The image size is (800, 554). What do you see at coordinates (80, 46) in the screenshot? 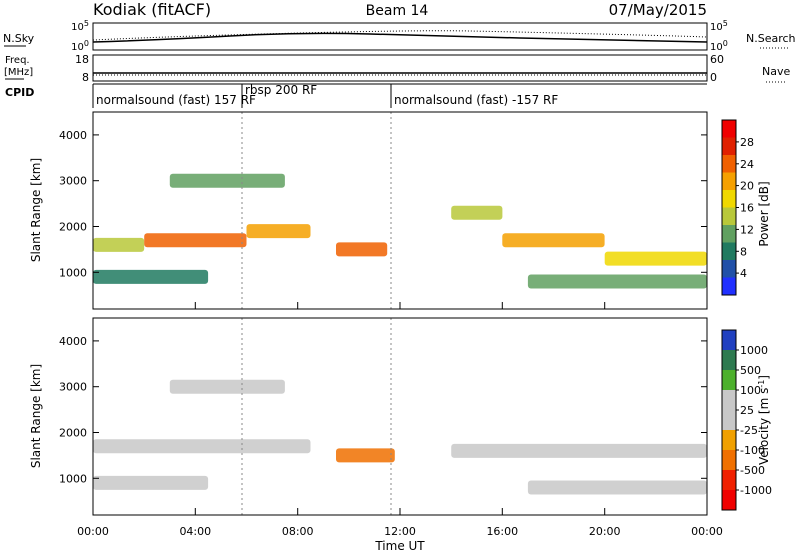
I see `noise-left-tick-bottom: 100` at bounding box center [80, 46].